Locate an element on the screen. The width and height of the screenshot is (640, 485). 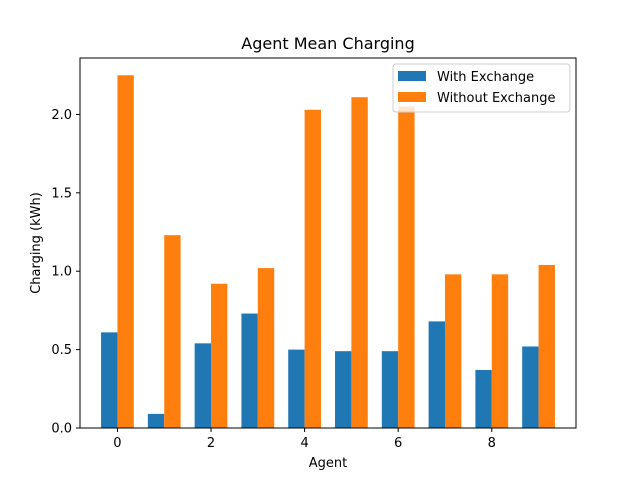
legend-swatch-without-exchange is located at coordinates (412, 97).